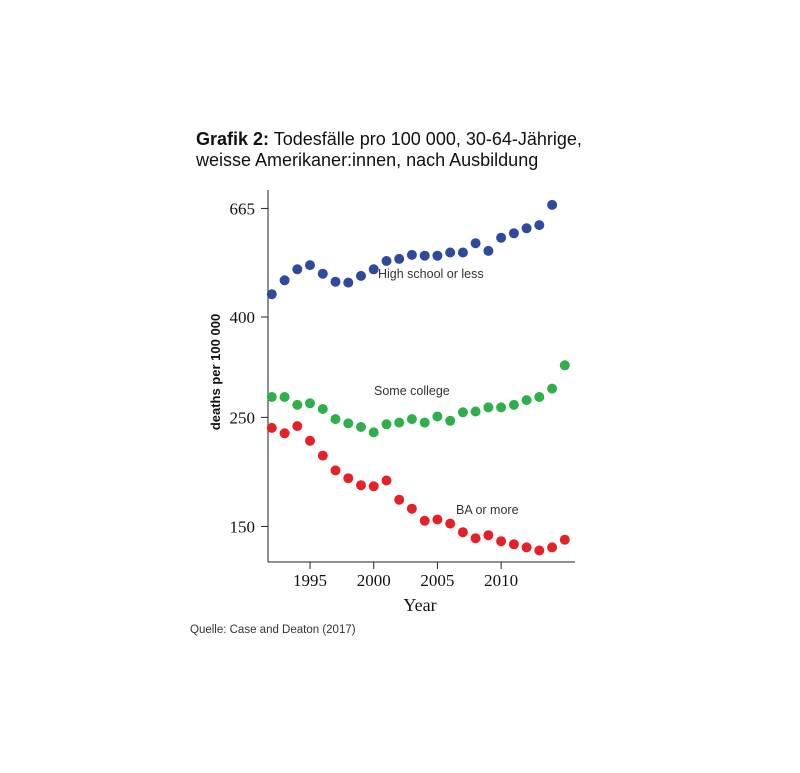 The width and height of the screenshot is (800, 773). Describe the element at coordinates (374, 580) in the screenshot. I see `x-tick-label: 2000` at that location.